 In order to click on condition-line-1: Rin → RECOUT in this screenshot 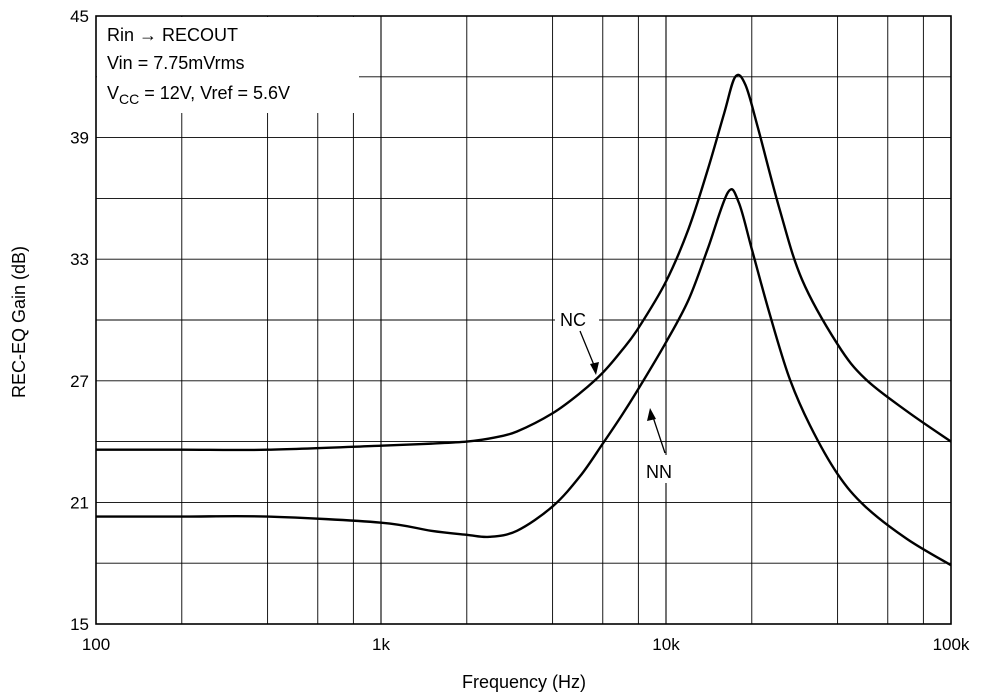, I will do `click(172, 35)`.